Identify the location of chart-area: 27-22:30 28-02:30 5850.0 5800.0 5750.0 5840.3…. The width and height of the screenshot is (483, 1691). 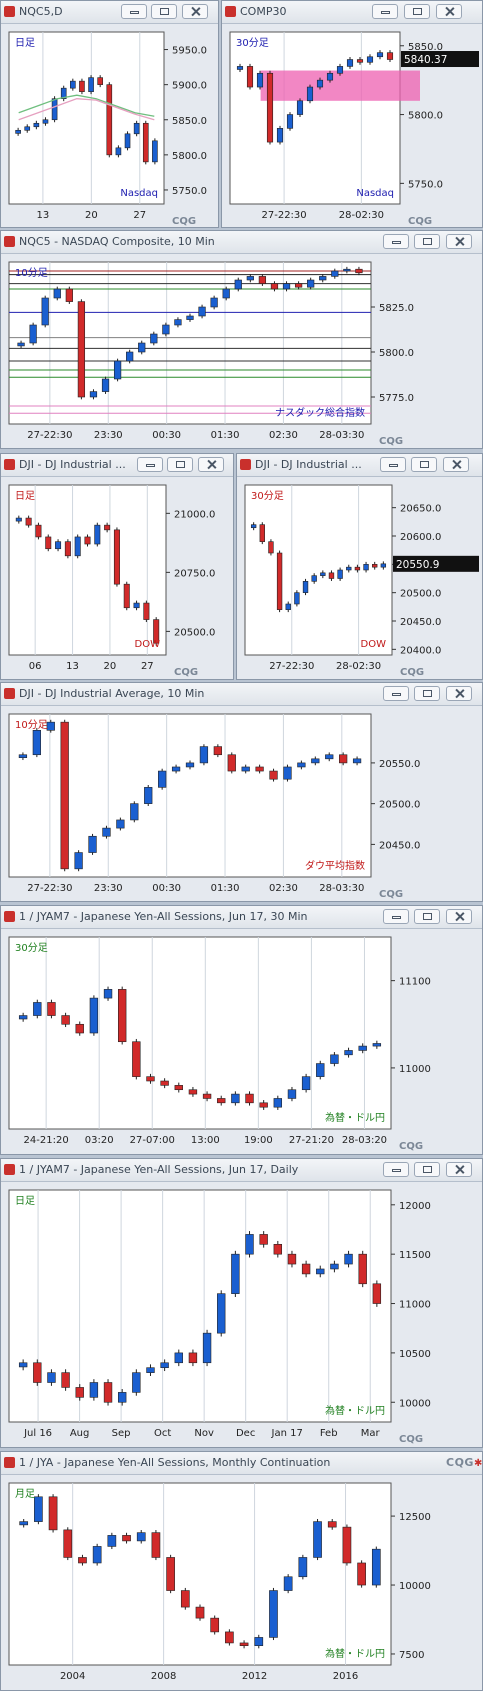
(352, 125).